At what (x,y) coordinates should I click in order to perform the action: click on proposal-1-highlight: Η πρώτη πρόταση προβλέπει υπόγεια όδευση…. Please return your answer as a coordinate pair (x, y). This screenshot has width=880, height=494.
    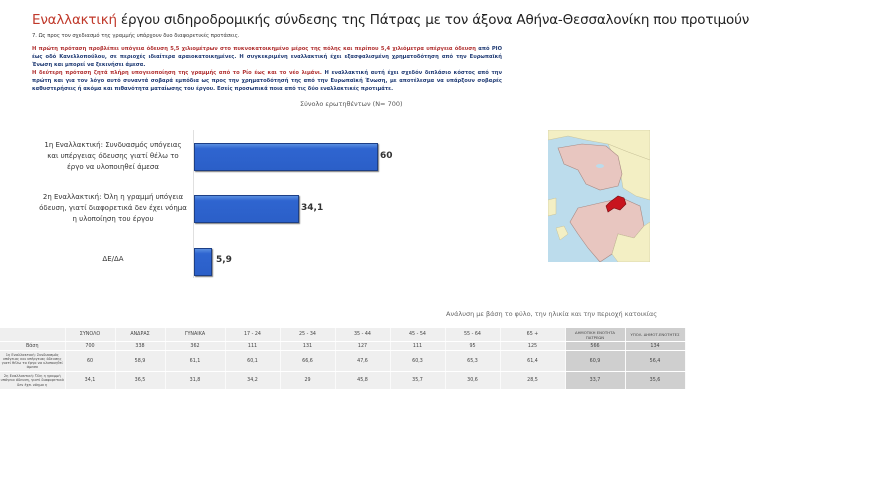
    Looking at the image, I should click on (254, 49).